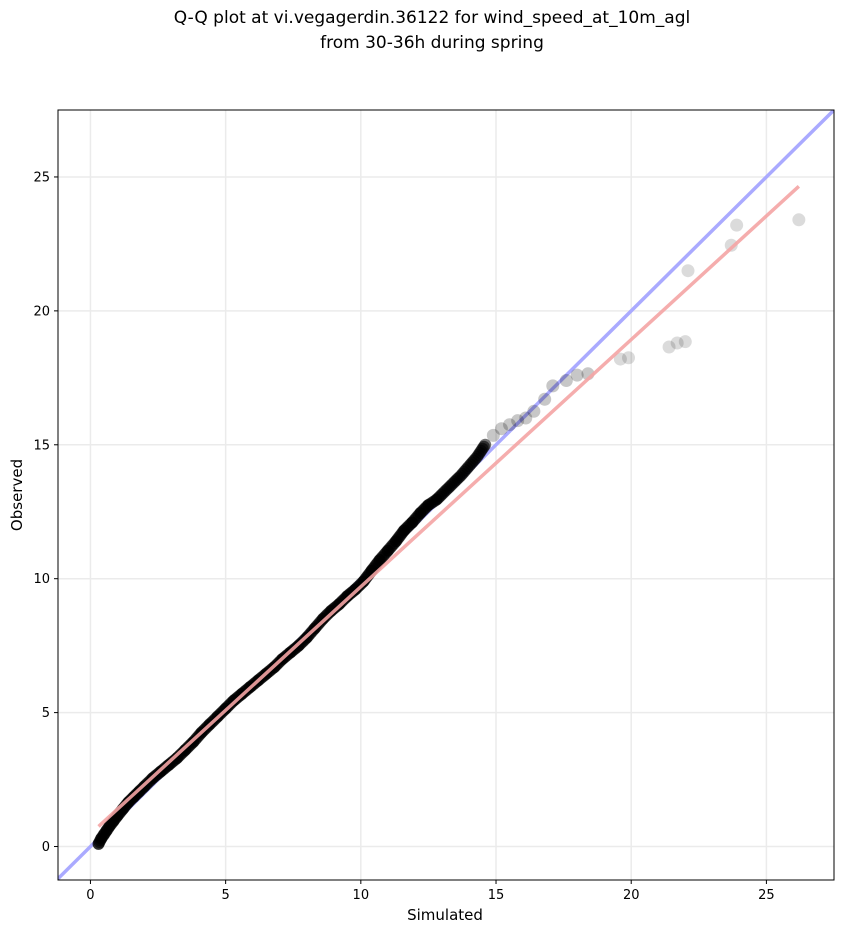 This screenshot has height=934, width=843. I want to click on x-tick-label: 25, so click(766, 895).